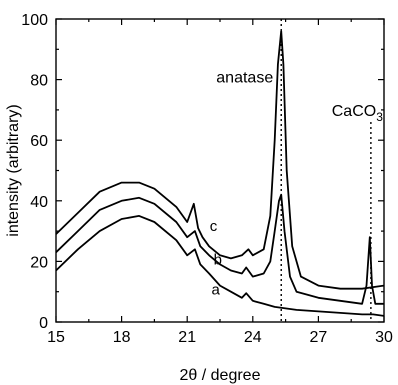 The width and height of the screenshot is (398, 385). Describe the element at coordinates (384, 337) in the screenshot. I see `x-tick-label: 30` at that location.